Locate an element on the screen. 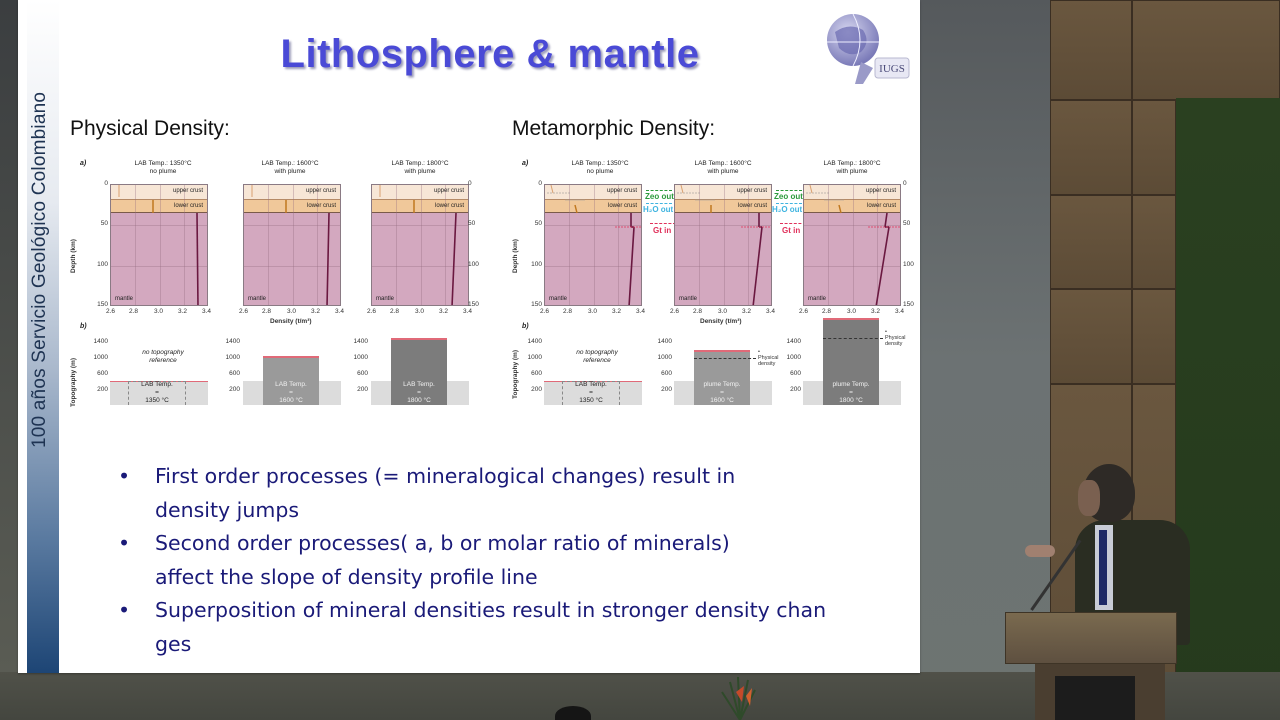  audience-member is located at coordinates (573, 713).